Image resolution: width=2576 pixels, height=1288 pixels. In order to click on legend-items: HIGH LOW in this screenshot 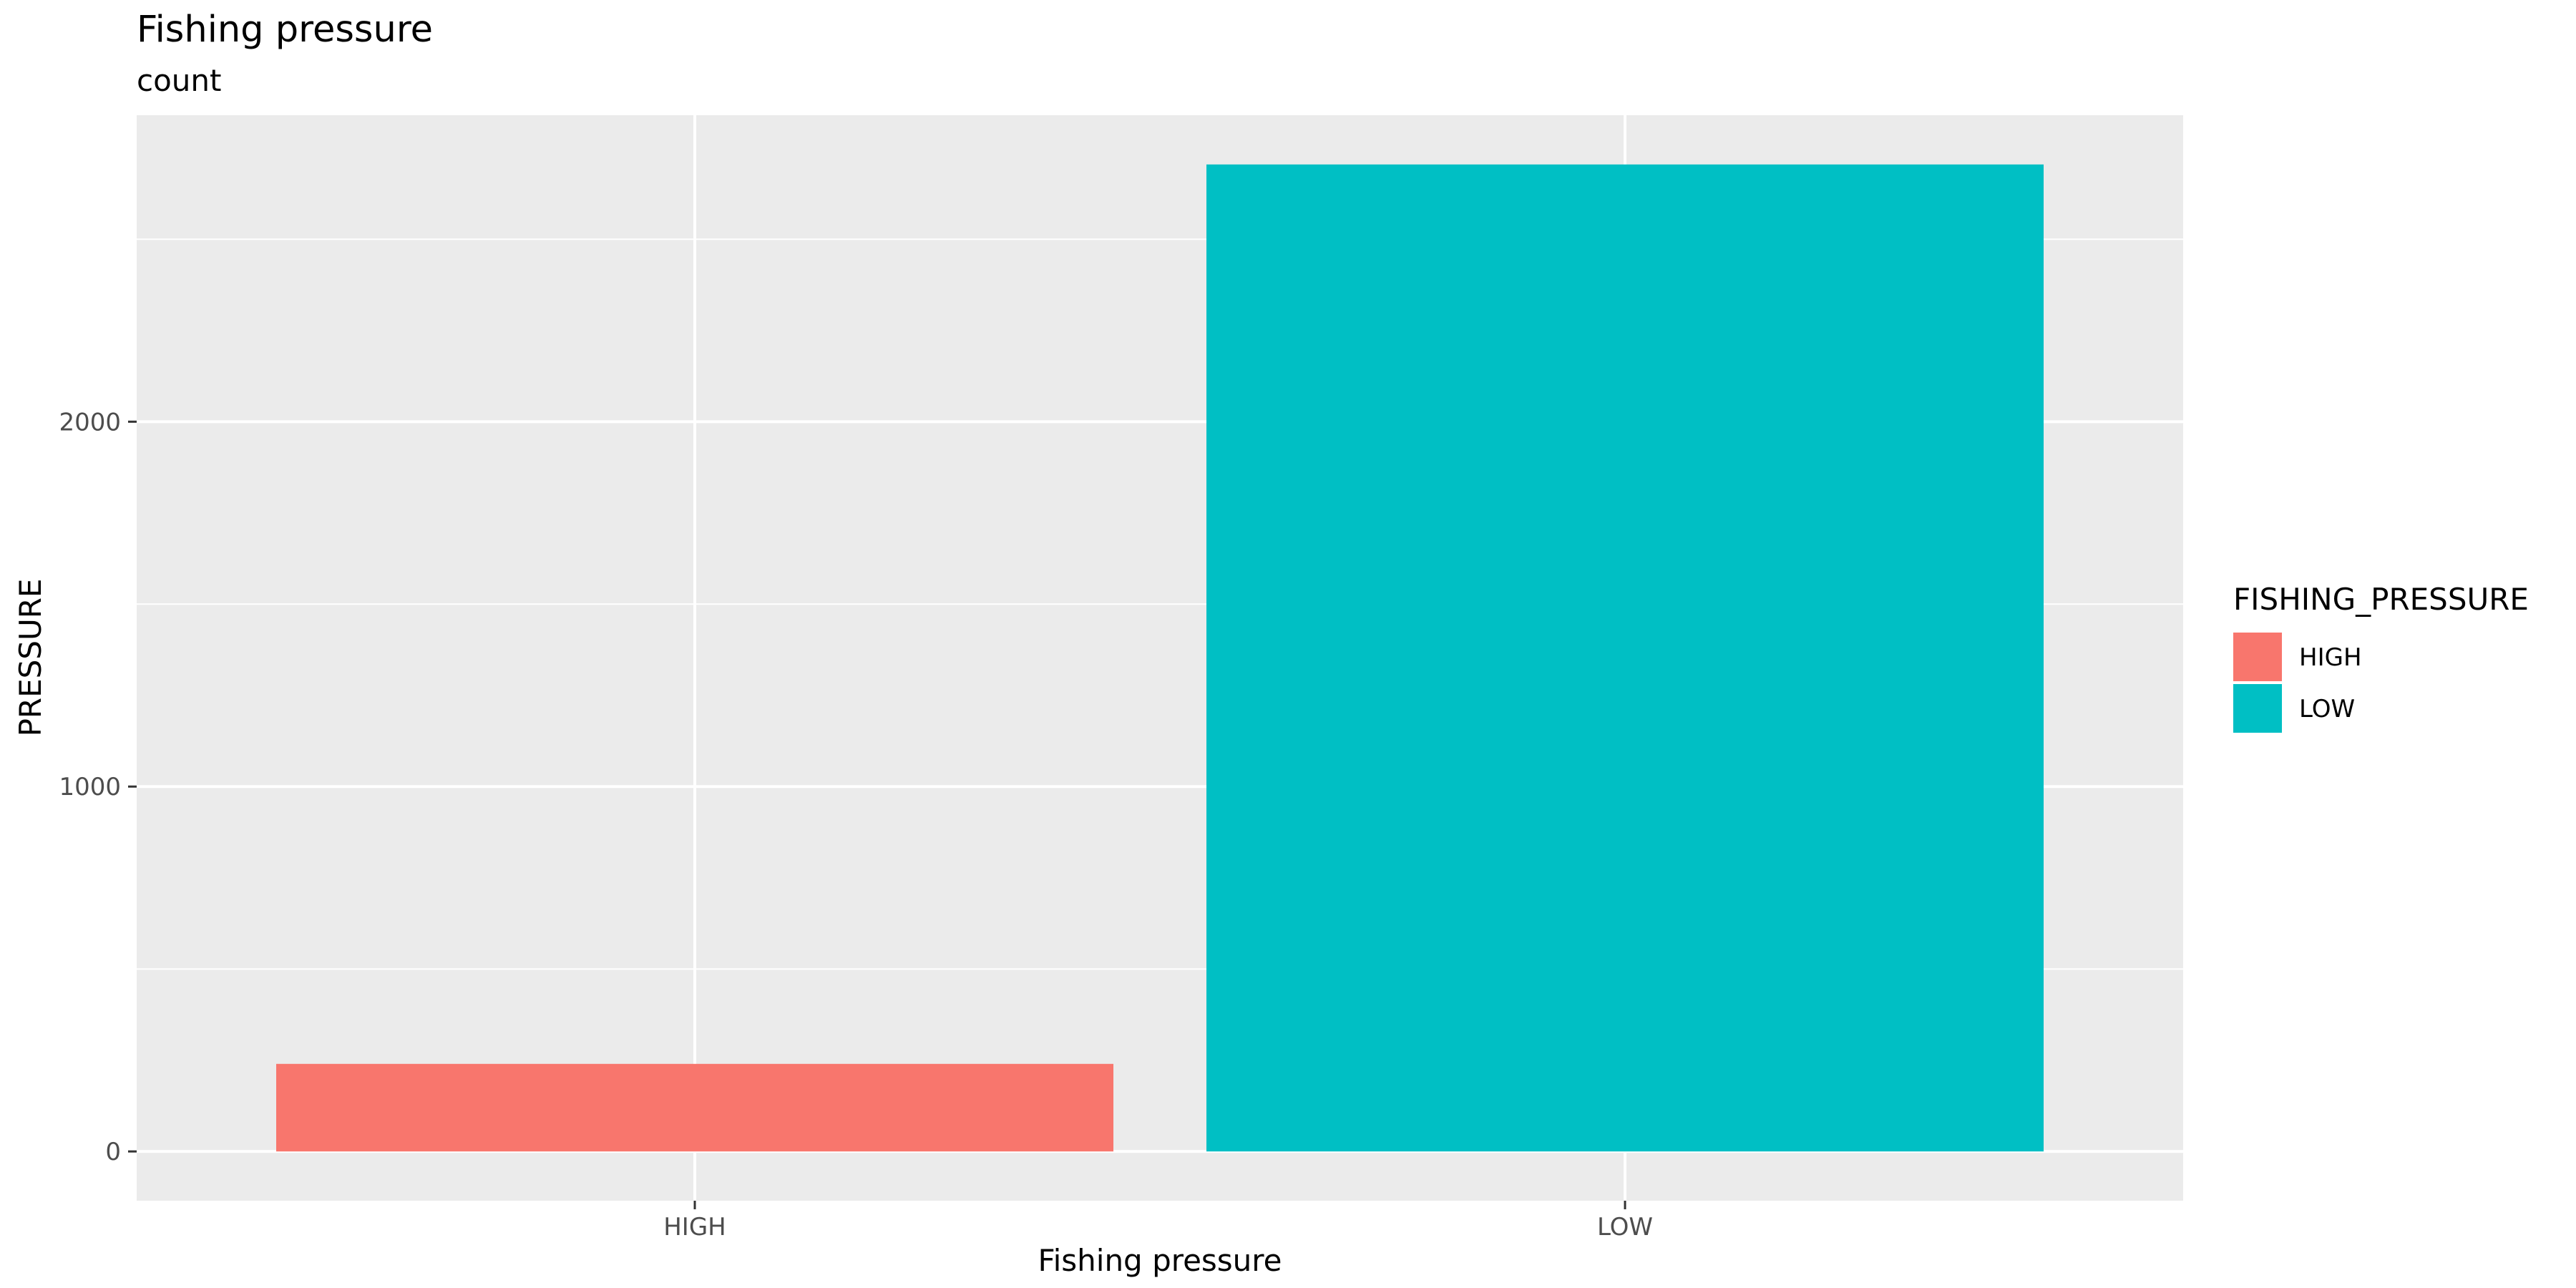, I will do `click(2297, 683)`.